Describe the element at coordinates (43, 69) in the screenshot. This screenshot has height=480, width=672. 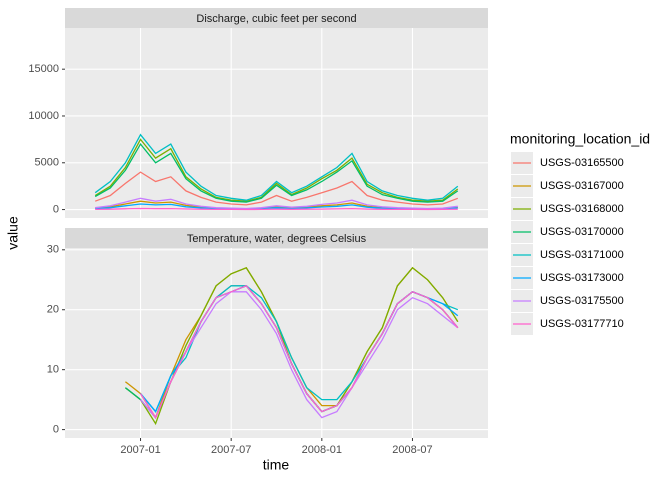
I see `y-tick-label: 15000` at that location.